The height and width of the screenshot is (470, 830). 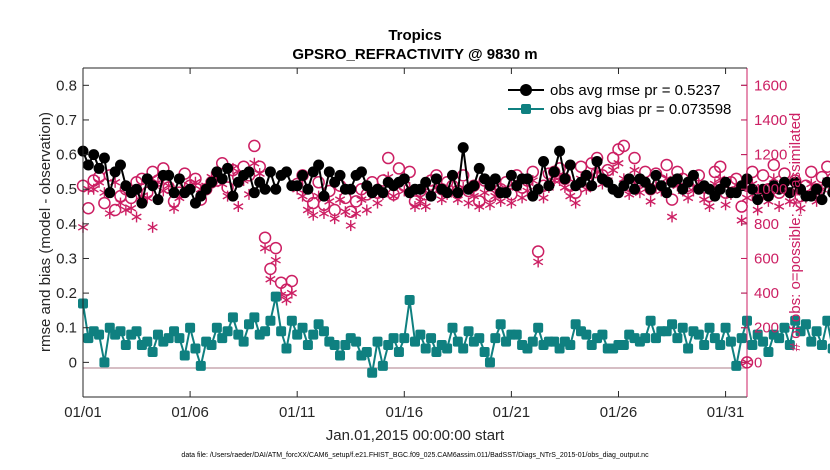 I want to click on x-tick-label: 01/31, so click(x=726, y=412).